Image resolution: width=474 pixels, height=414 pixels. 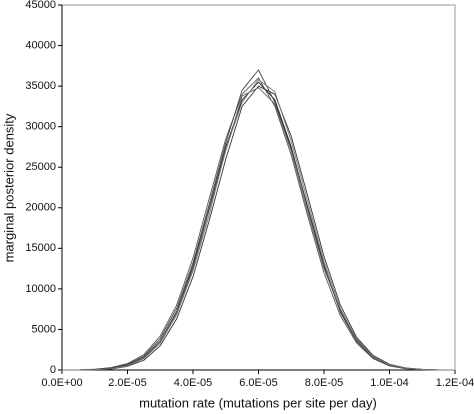 I want to click on y-axis-title: marginal posterior density, so click(x=8, y=187).